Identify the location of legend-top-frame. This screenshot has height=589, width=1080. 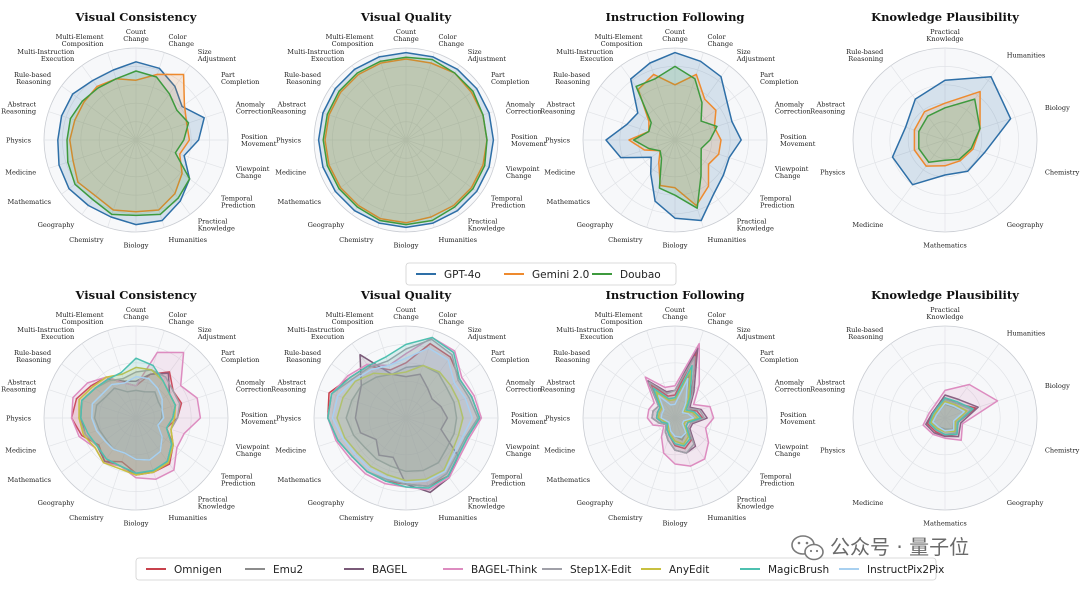
(541, 274).